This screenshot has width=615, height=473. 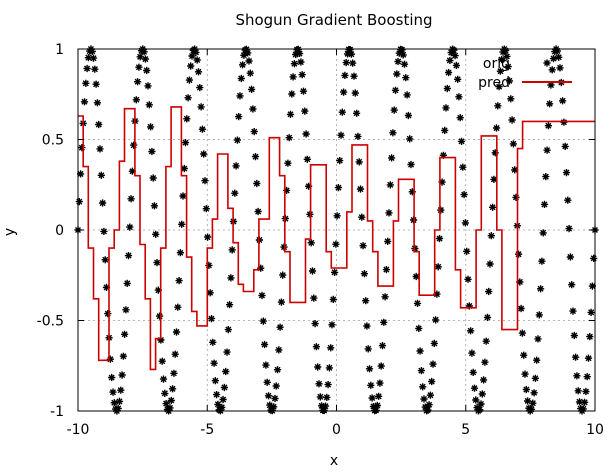 I want to click on legend-marker-orig, so click(x=547, y=63).